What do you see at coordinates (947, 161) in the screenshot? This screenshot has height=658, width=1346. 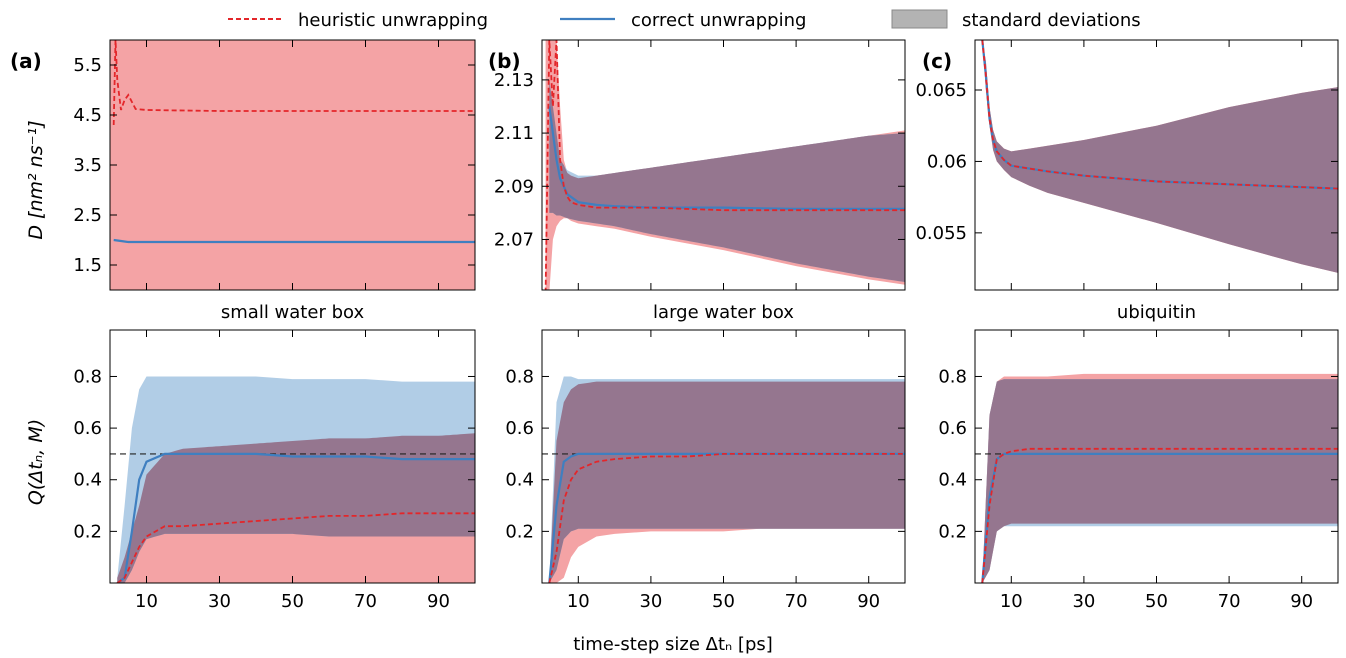 I see `y-tick-label: 0.06` at bounding box center [947, 161].